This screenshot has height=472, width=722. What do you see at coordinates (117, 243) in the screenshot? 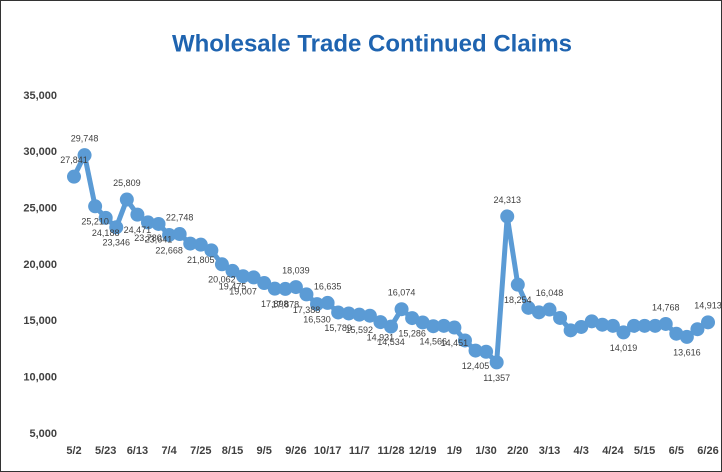
I see `data-label: 23,346` at bounding box center [117, 243].